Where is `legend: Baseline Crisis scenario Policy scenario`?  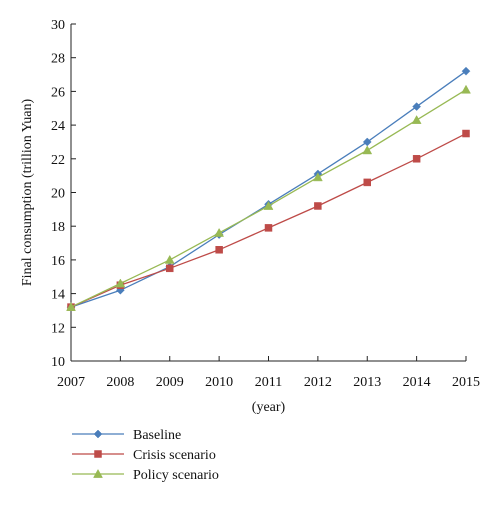 legend: Baseline Crisis scenario Policy scenario is located at coordinates (145, 455).